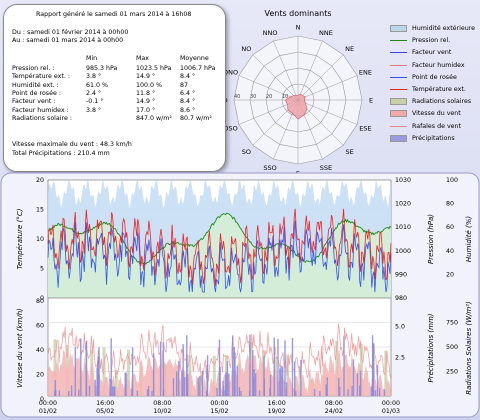 This screenshot has height=420, width=480. What do you see at coordinates (36, 93) in the screenshot?
I see `report-row-label: Point de rosée :` at bounding box center [36, 93].